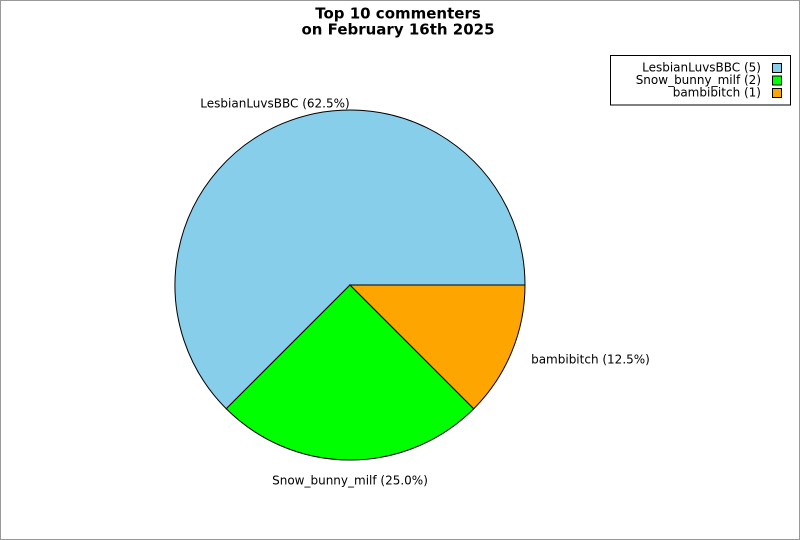  I want to click on chart-title: on February 16th 2025, so click(397, 30).